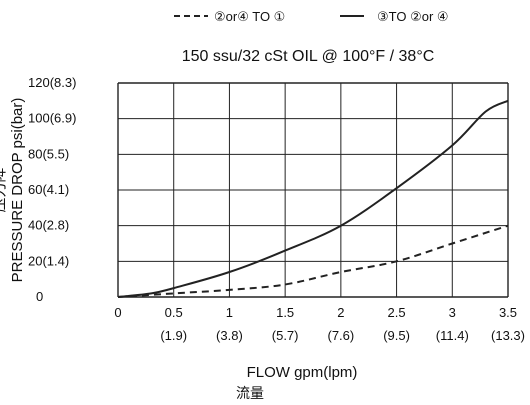 This screenshot has width=530, height=405. Describe the element at coordinates (229, 312) in the screenshot. I see `x-tick-label: 1` at that location.